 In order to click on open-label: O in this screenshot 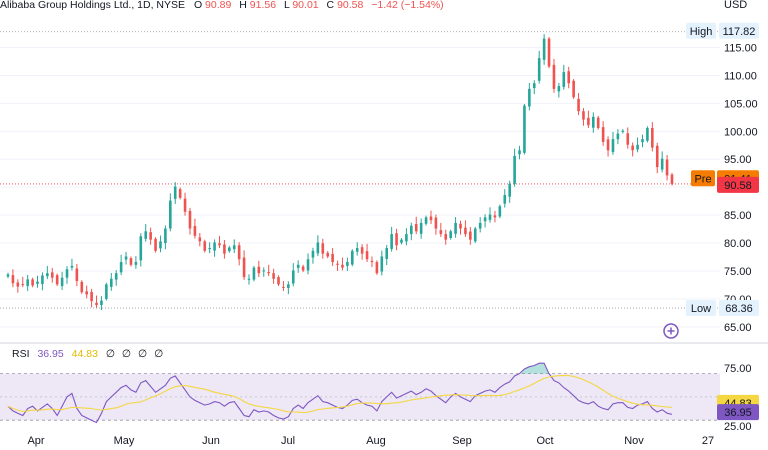, I will do `click(198, 5)`.